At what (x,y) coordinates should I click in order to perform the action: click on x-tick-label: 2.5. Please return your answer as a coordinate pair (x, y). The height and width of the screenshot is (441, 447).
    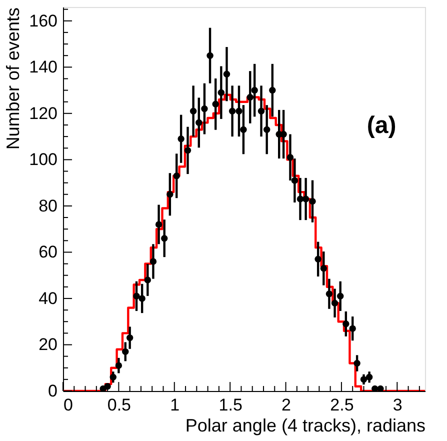
    Looking at the image, I should click on (342, 405).